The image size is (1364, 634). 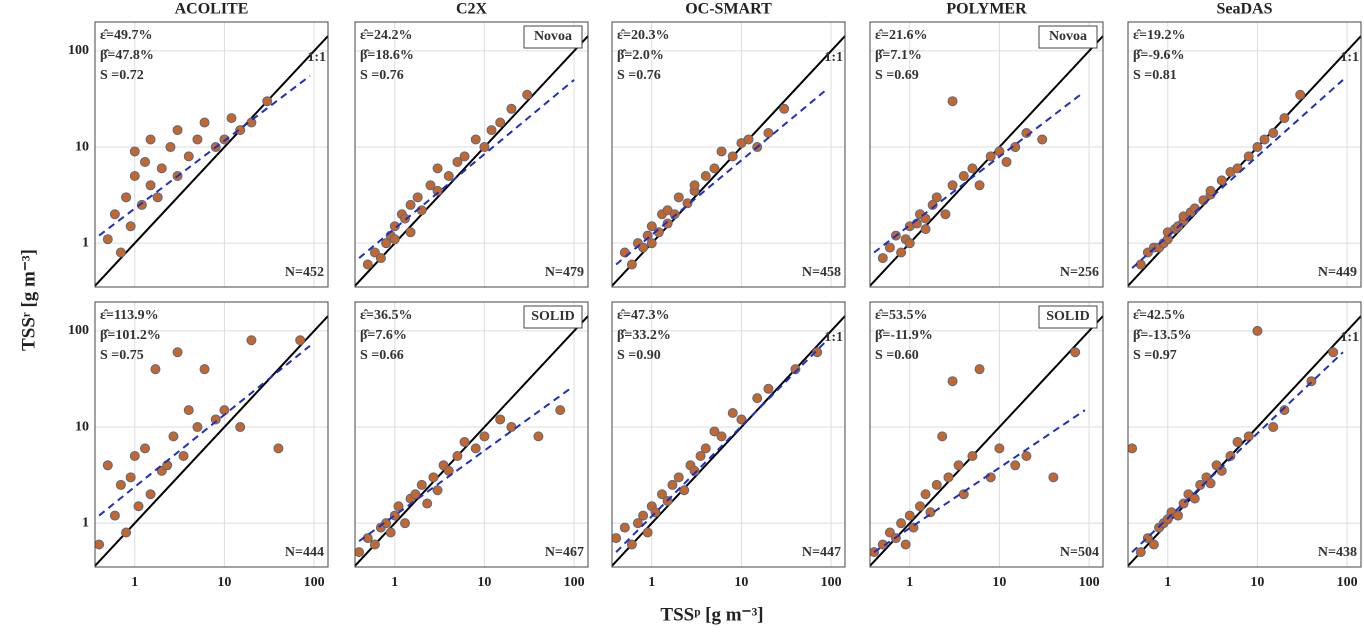 What do you see at coordinates (304, 552) in the screenshot?
I see `sample-count: N=444` at bounding box center [304, 552].